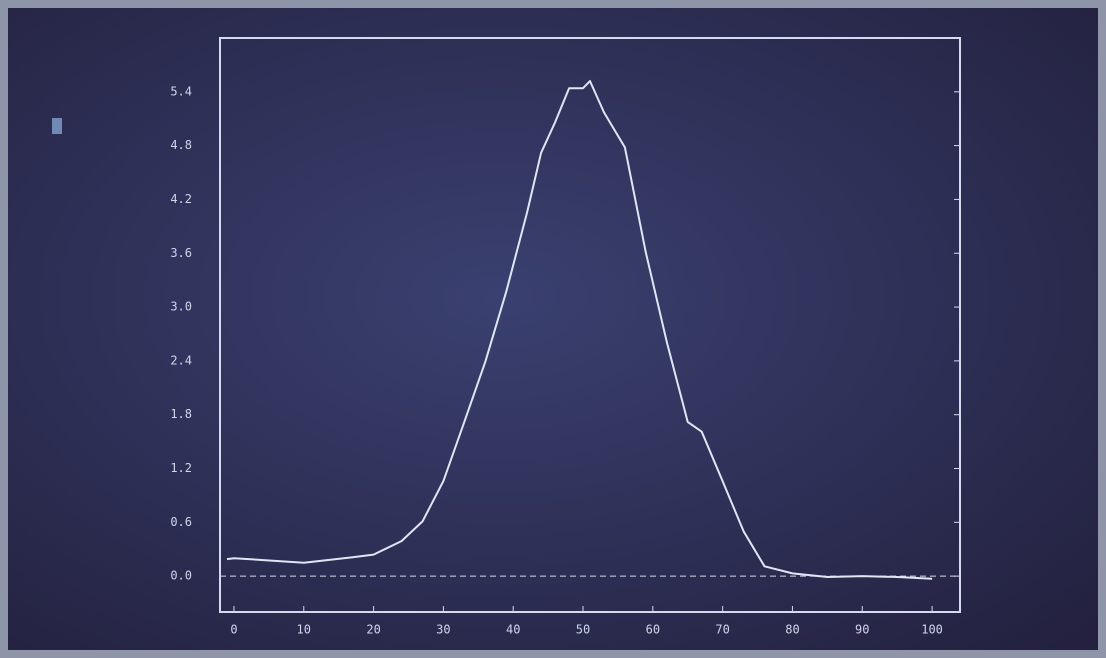  What do you see at coordinates (373, 630) in the screenshot?
I see `x-tick-label: 20` at bounding box center [373, 630].